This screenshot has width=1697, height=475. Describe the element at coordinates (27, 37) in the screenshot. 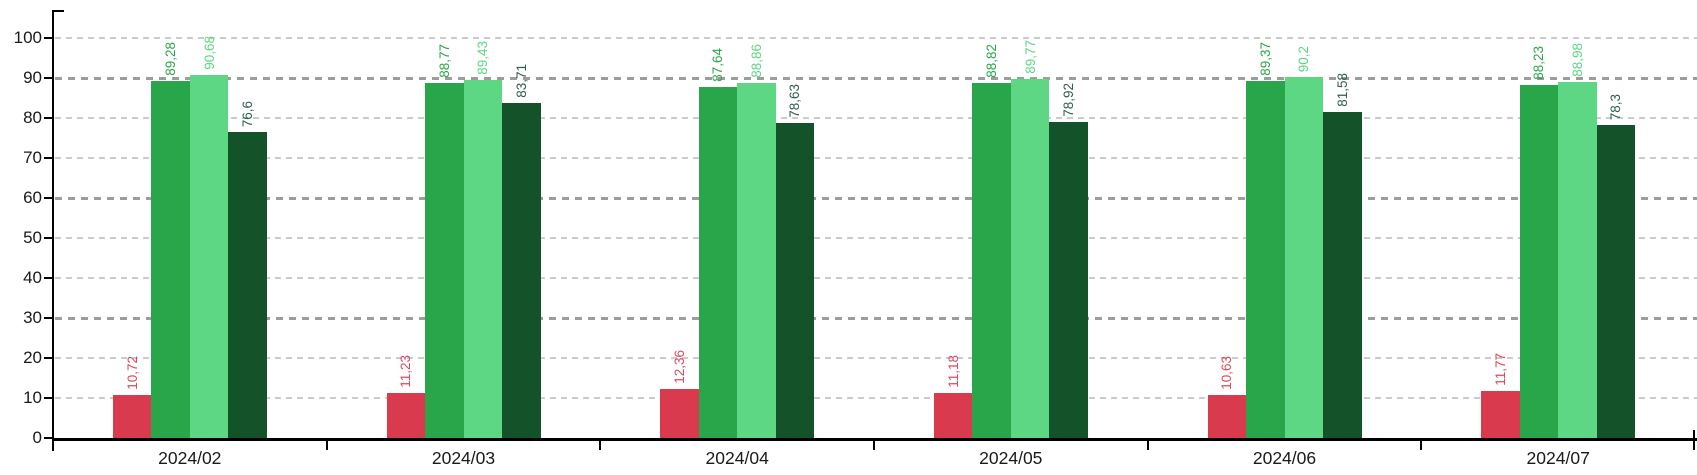

I see `y-axis-label: 100` at that location.